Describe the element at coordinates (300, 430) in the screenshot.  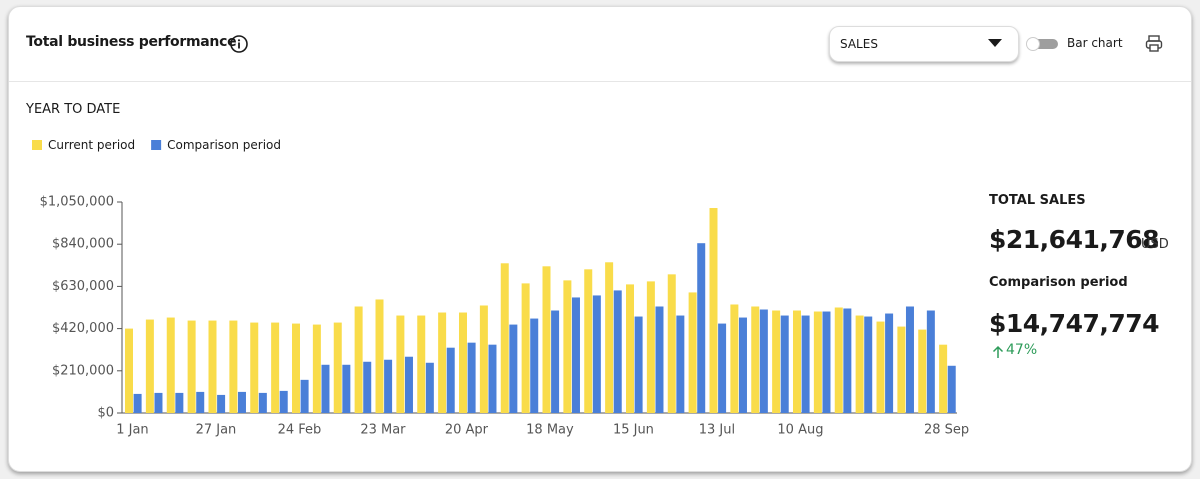
I see `x-tick-label: 24 Feb` at that location.